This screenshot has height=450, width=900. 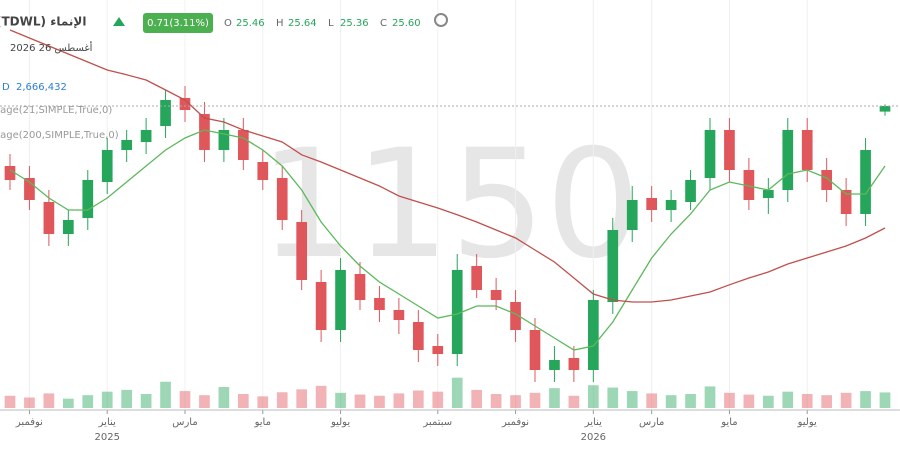 What do you see at coordinates (51, 47) in the screenshot?
I see `date: أغسطس 26 2026` at bounding box center [51, 47].